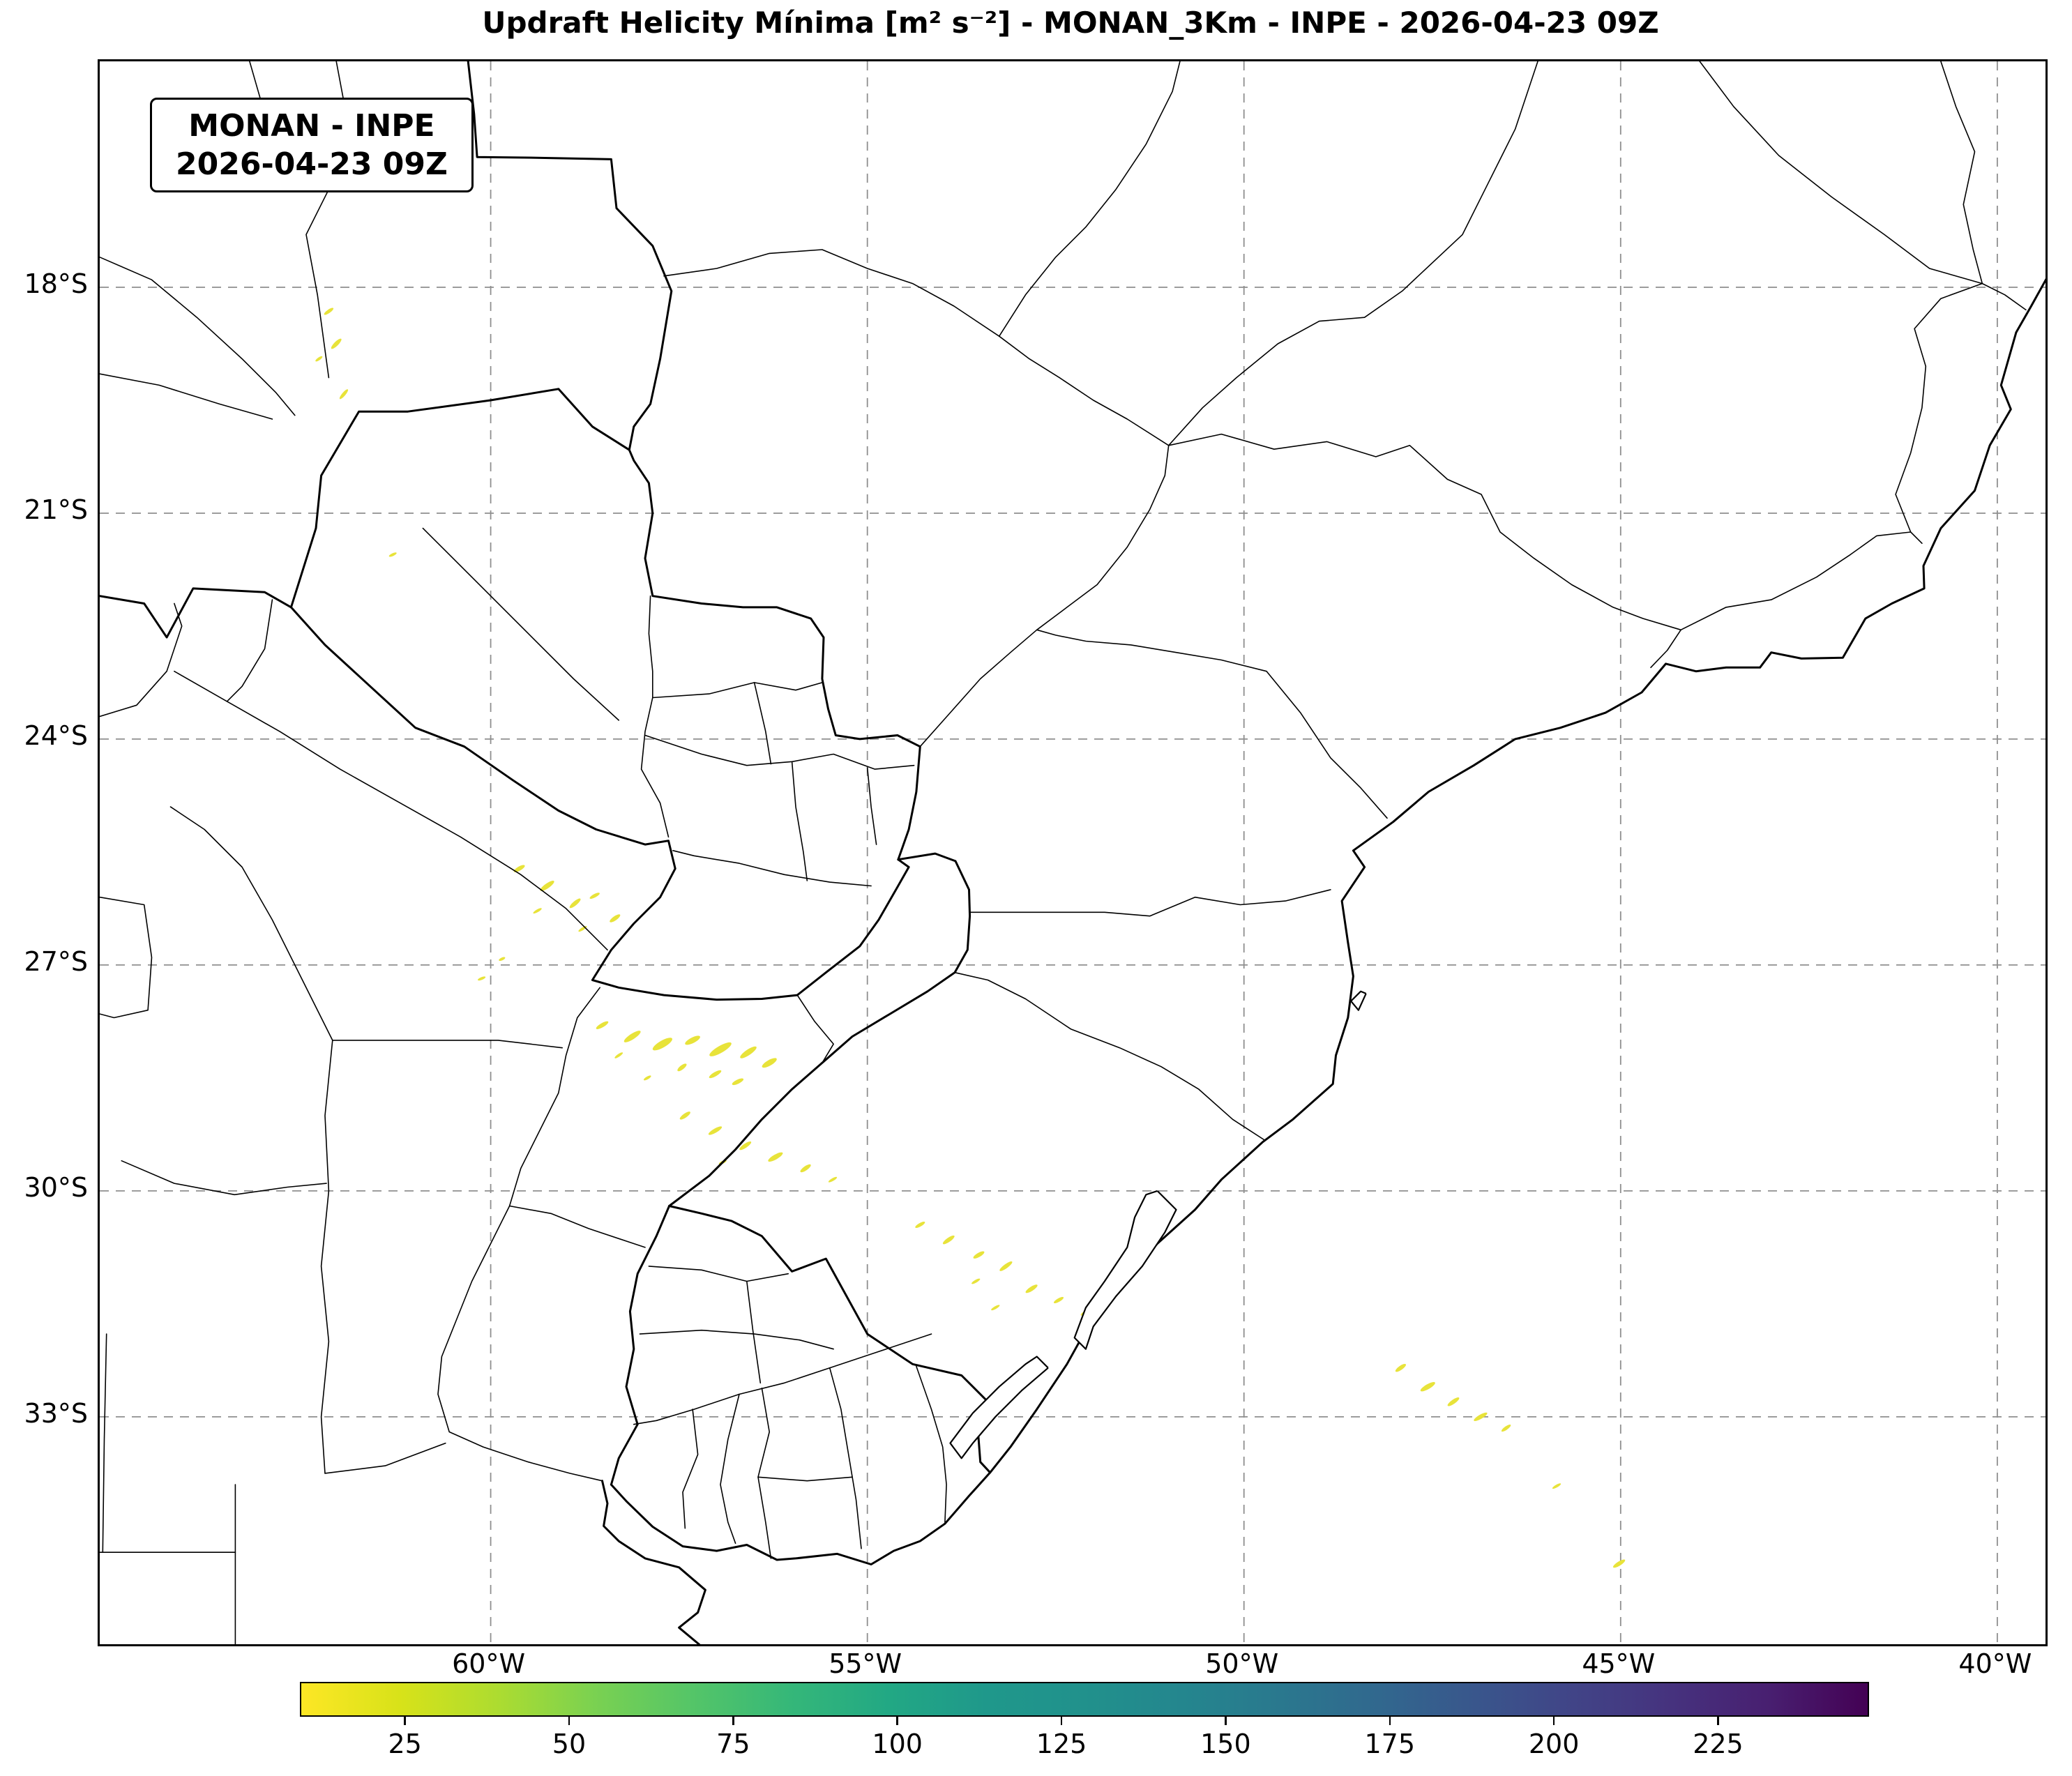  What do you see at coordinates (1089, 199) in the screenshot?
I see `border-matogrosso-goias` at bounding box center [1089, 199].